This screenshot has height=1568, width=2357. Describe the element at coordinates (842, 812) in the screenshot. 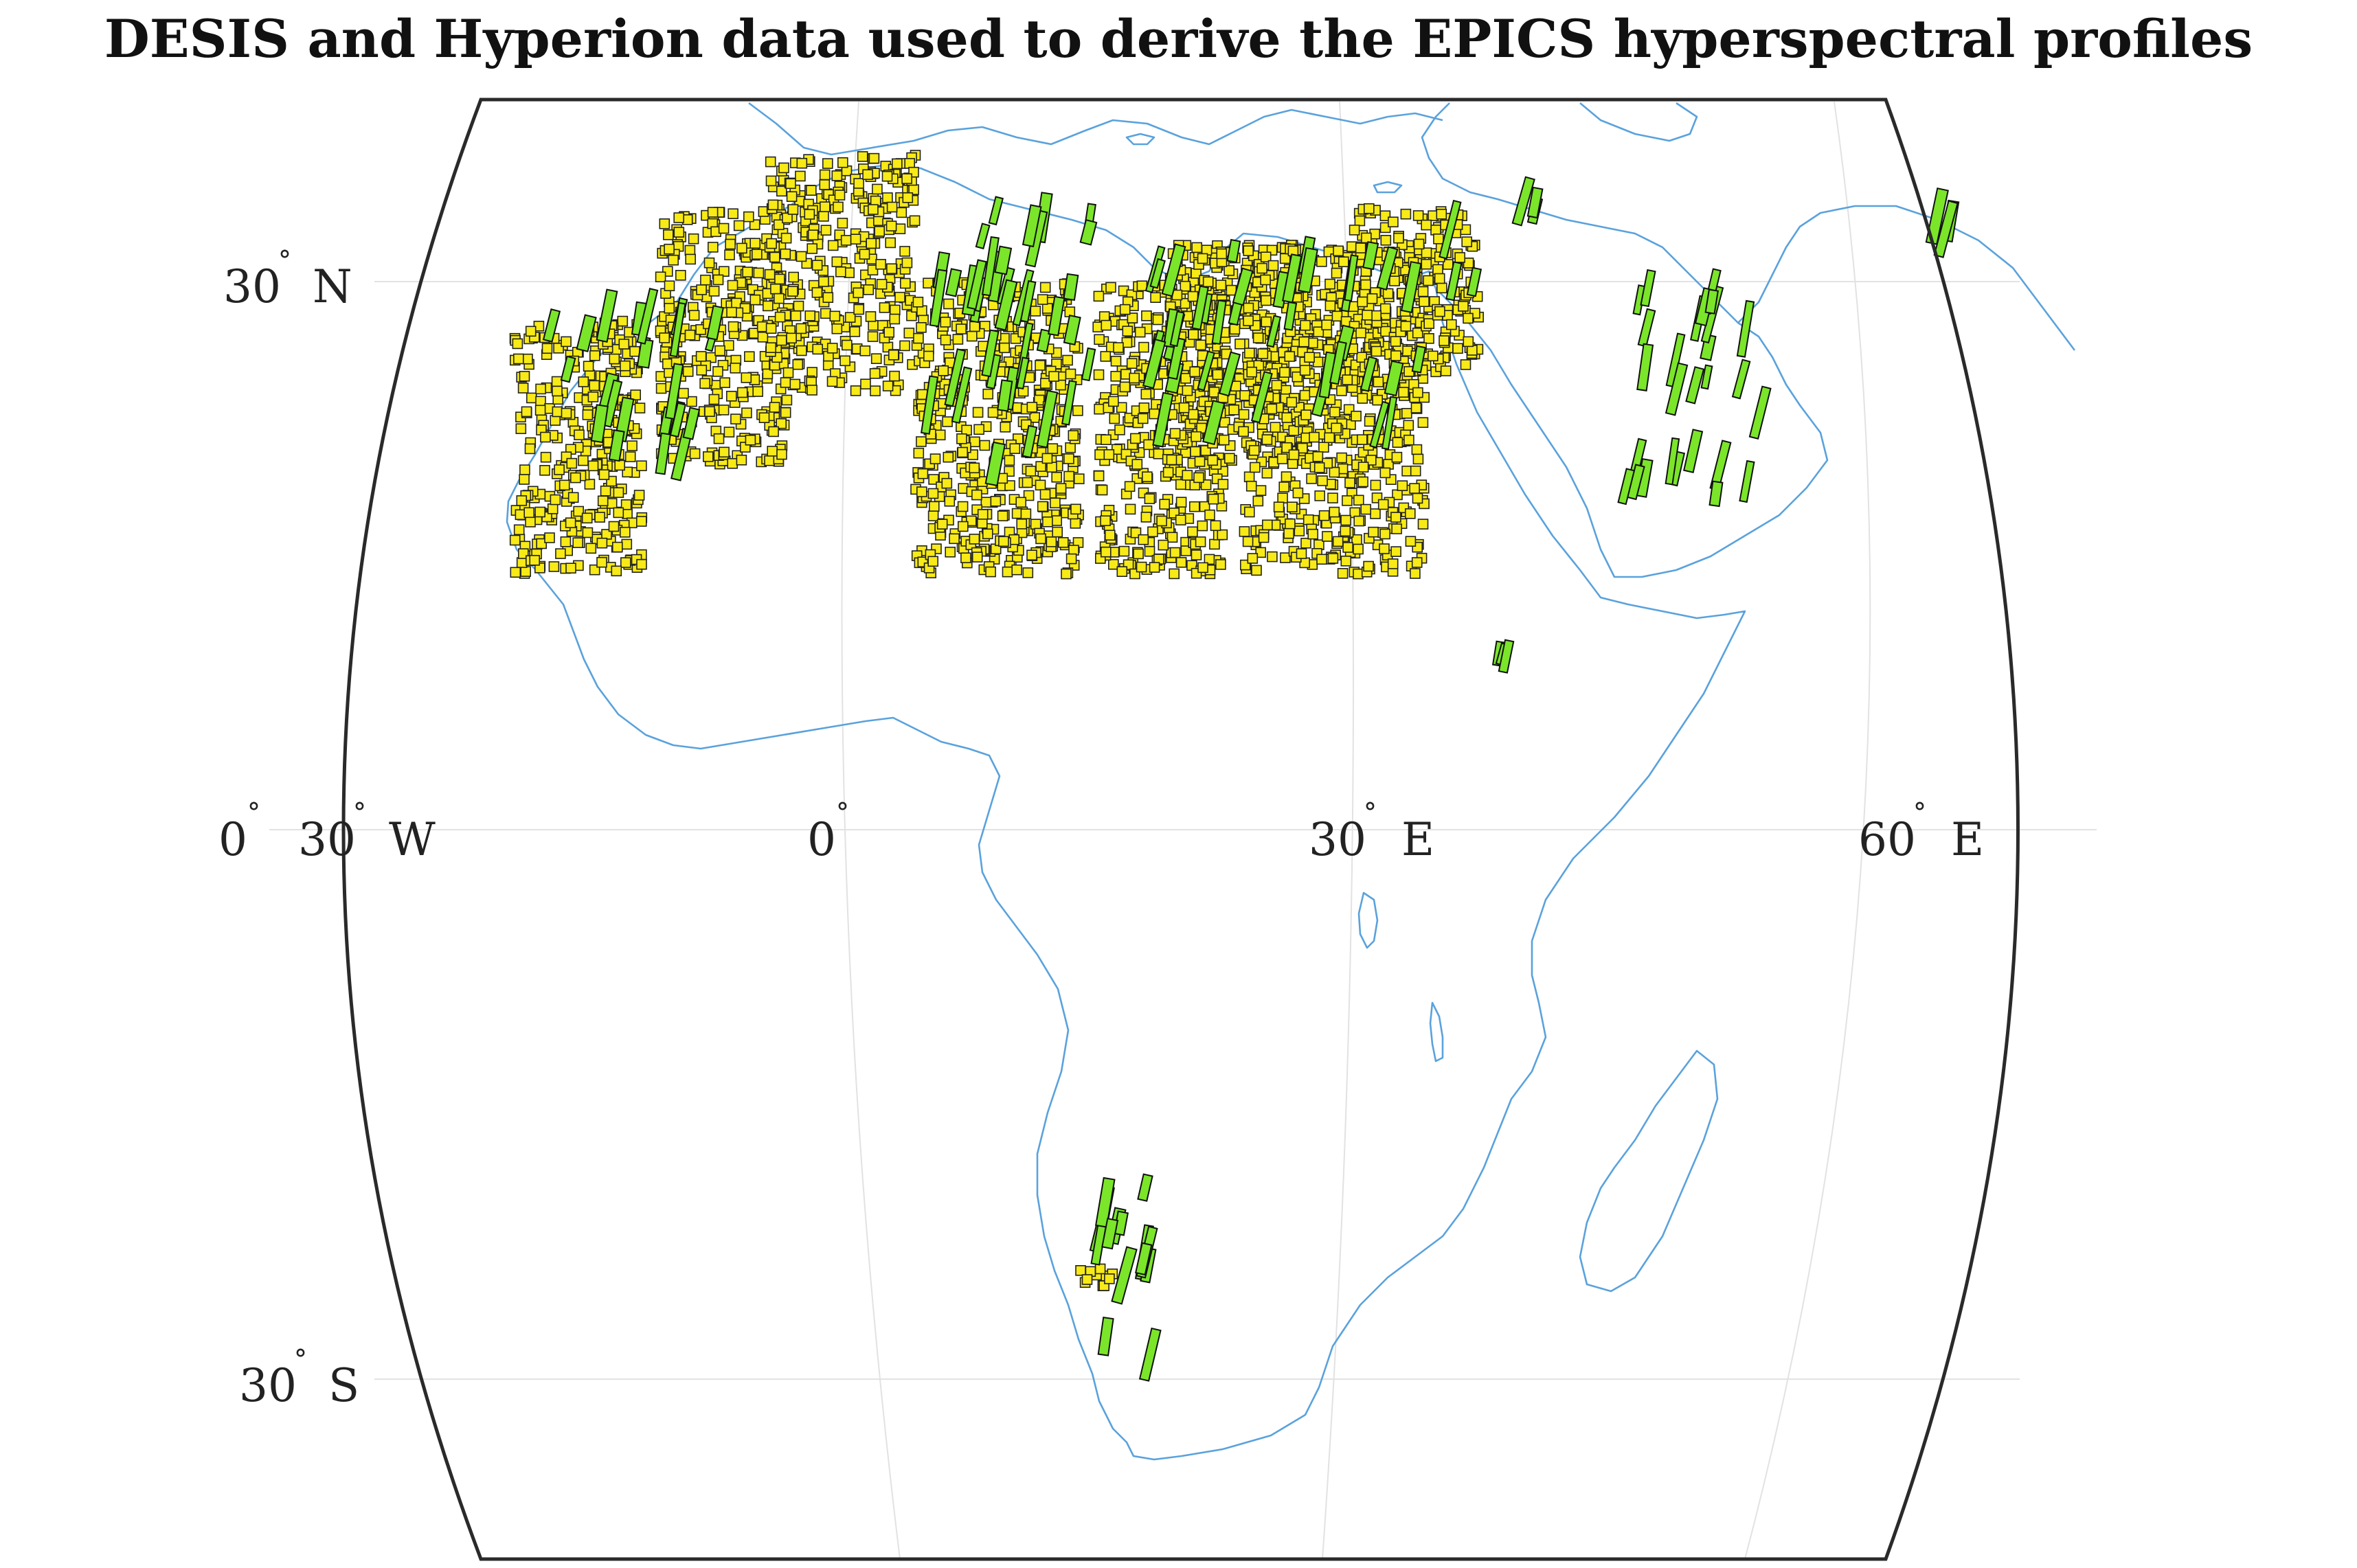

I see `lon-label-0-deg: °` at that location.